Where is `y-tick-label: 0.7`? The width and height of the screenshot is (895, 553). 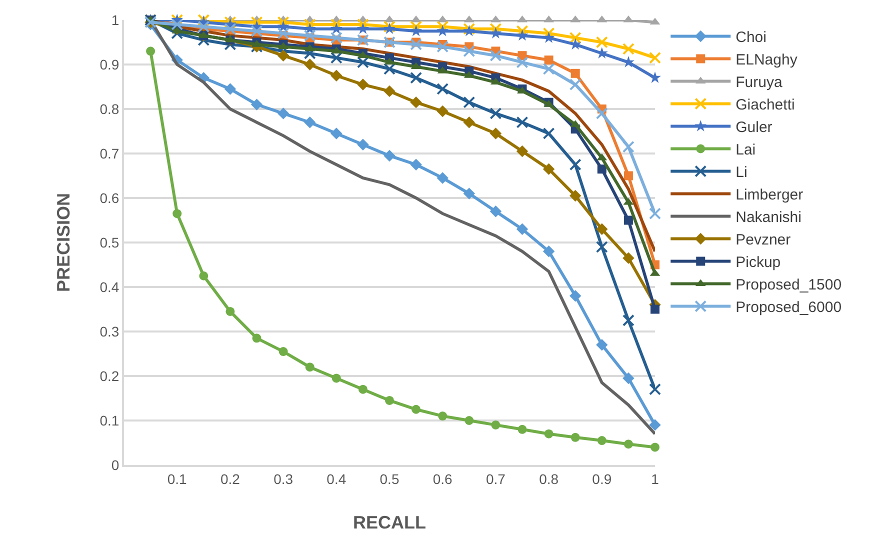 y-tick-label: 0.7 is located at coordinates (110, 153).